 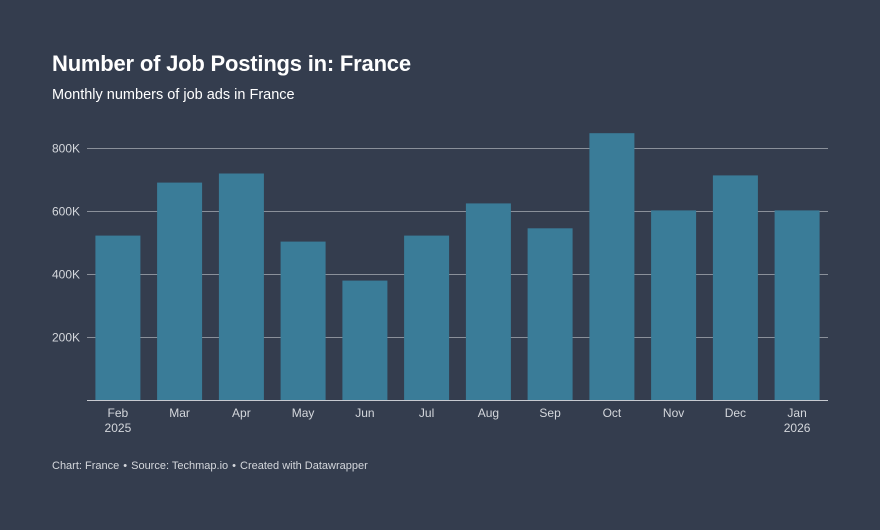 What do you see at coordinates (797, 305) in the screenshot?
I see `bar-jan` at bounding box center [797, 305].